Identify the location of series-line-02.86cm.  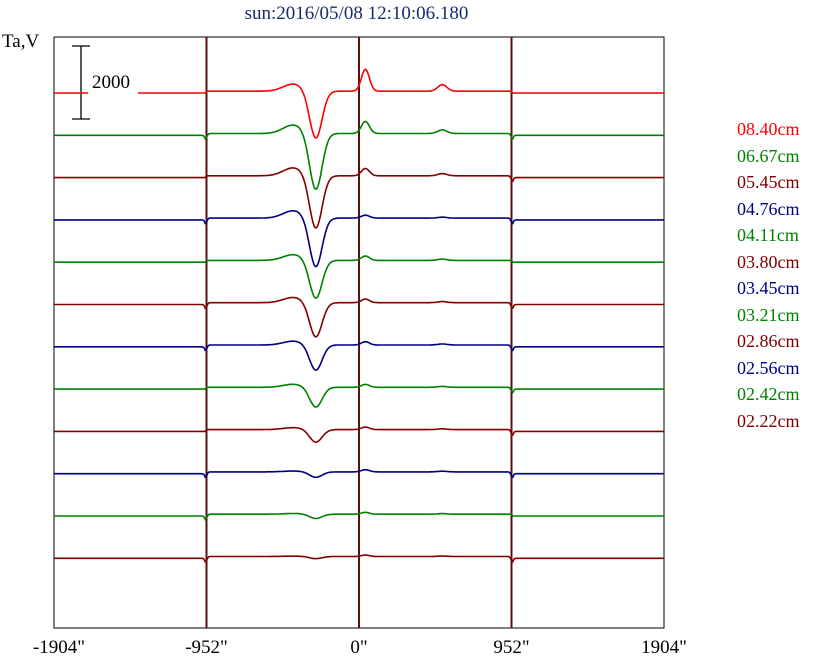
(359, 435).